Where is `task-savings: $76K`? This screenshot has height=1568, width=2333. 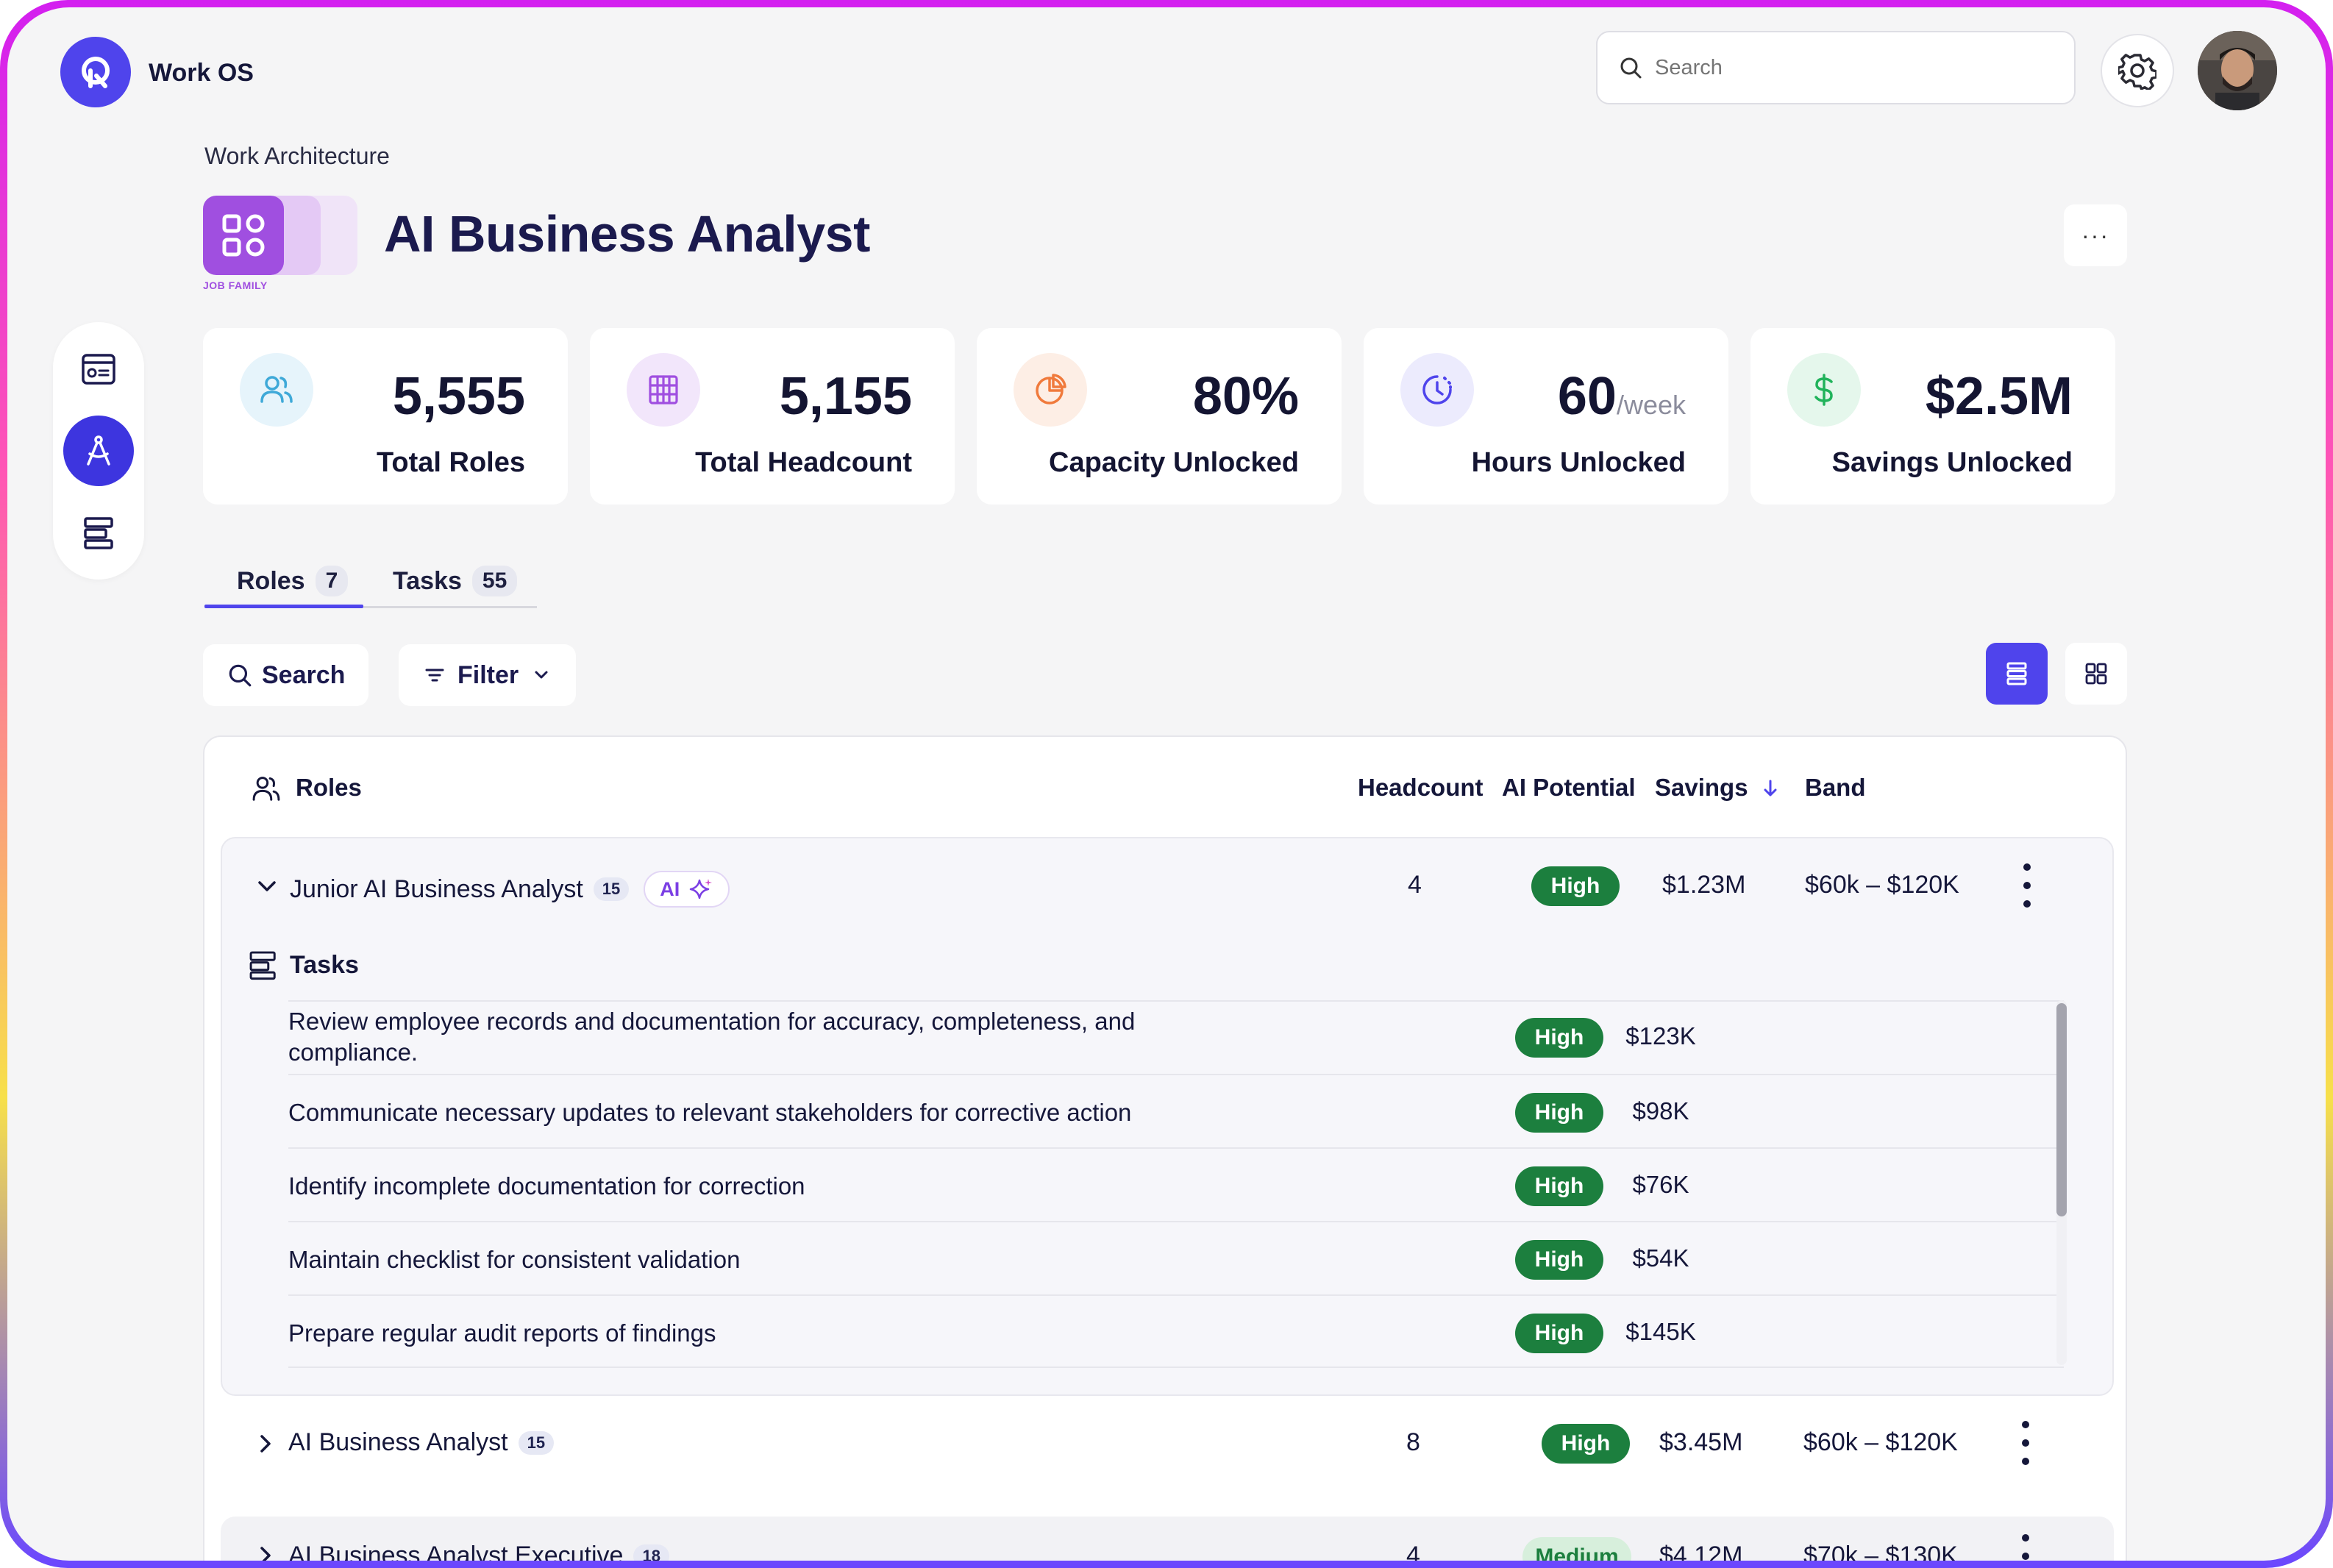 task-savings: $76K is located at coordinates (1661, 1184).